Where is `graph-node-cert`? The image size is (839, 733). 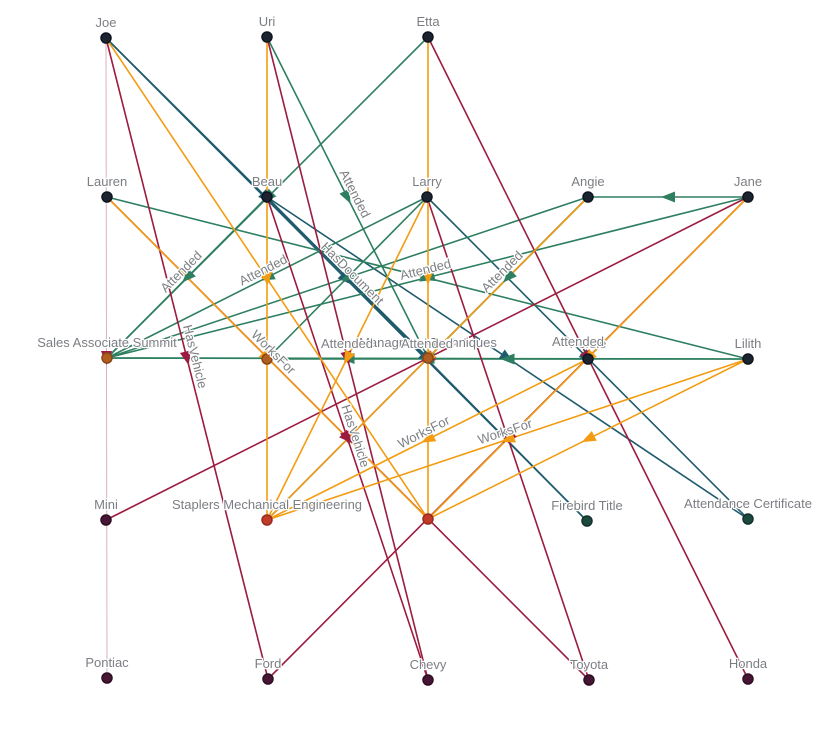 graph-node-cert is located at coordinates (748, 519).